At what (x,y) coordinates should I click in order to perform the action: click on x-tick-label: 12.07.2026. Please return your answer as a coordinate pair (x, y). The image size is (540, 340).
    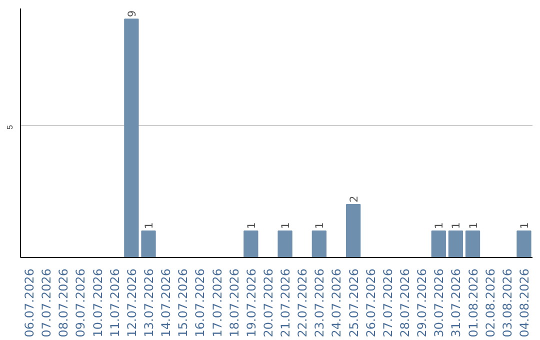
    Looking at the image, I should click on (131, 303).